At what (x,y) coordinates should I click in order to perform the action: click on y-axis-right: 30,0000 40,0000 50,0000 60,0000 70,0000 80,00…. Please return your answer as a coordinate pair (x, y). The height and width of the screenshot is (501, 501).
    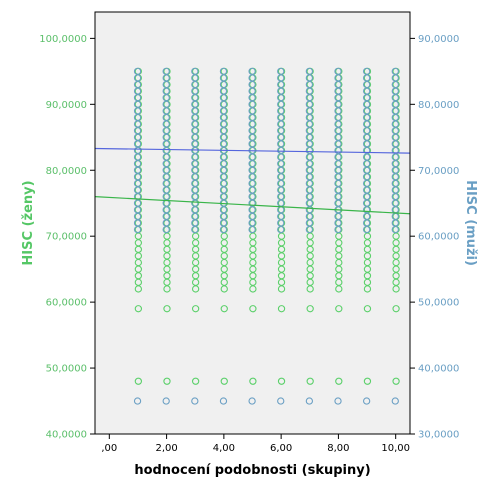
    Looking at the image, I should click on (434, 237).